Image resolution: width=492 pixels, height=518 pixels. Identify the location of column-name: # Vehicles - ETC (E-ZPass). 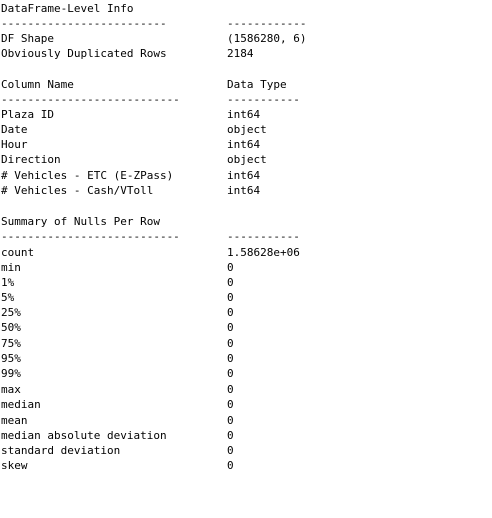
(87, 175).